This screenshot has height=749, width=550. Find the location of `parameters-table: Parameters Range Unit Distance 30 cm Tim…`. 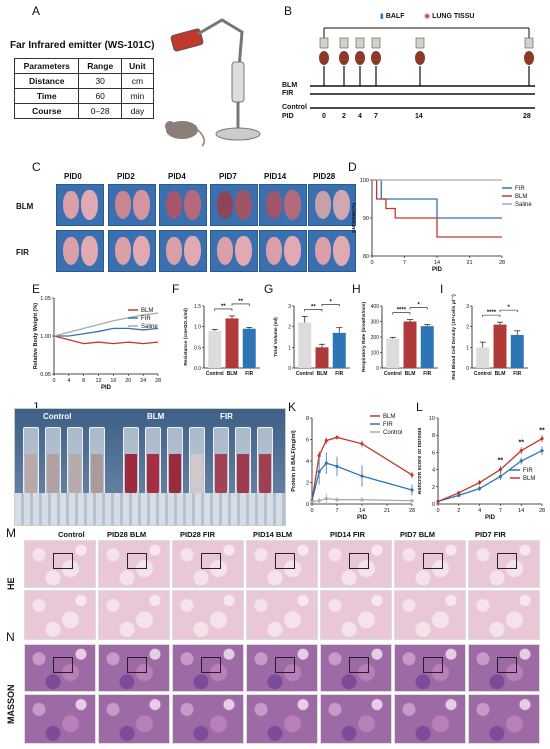

parameters-table: Parameters Range Unit Distance 30 cm Tim… is located at coordinates (84, 88).